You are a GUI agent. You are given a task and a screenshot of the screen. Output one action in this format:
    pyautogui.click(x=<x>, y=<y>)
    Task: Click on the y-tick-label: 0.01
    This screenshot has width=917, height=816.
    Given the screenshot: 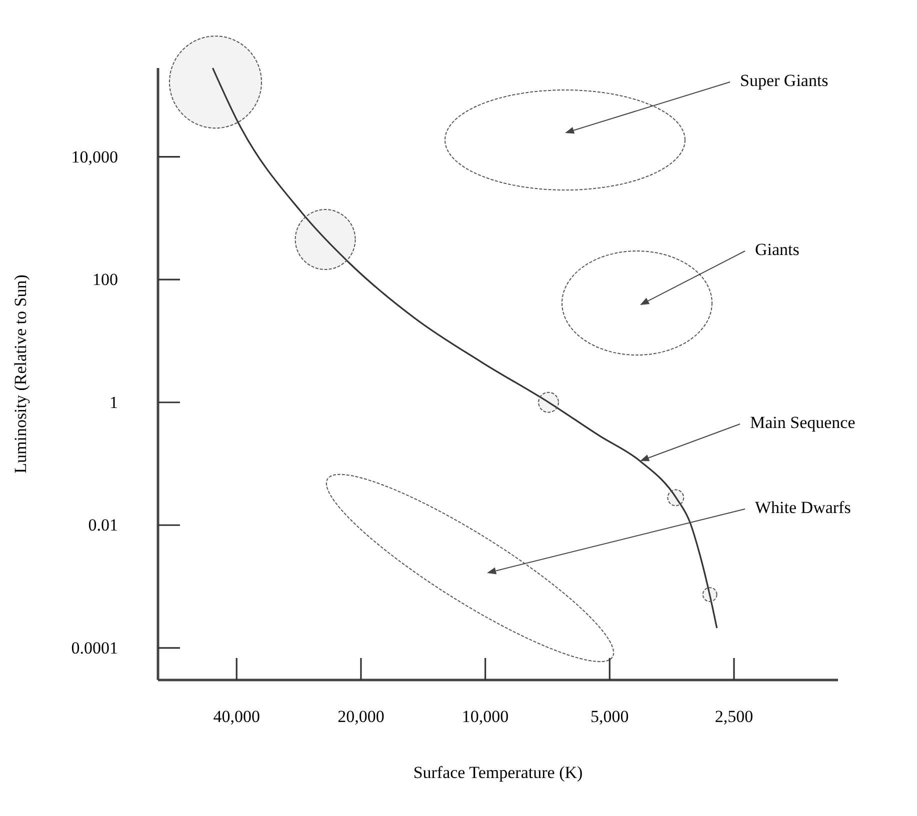 What is the action you would take?
    pyautogui.click(x=103, y=525)
    